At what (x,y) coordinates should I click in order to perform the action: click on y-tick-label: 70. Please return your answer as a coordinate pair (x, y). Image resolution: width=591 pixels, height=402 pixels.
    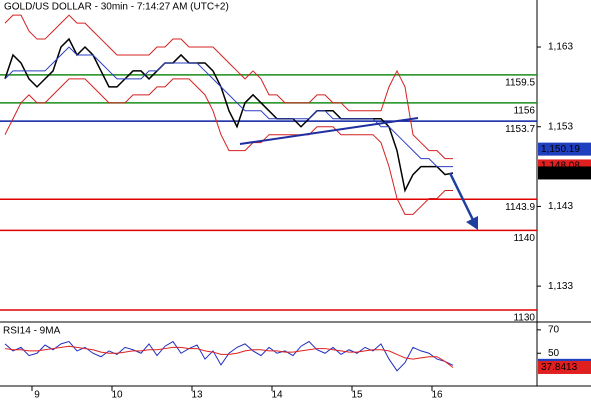
    Looking at the image, I should click on (554, 329).